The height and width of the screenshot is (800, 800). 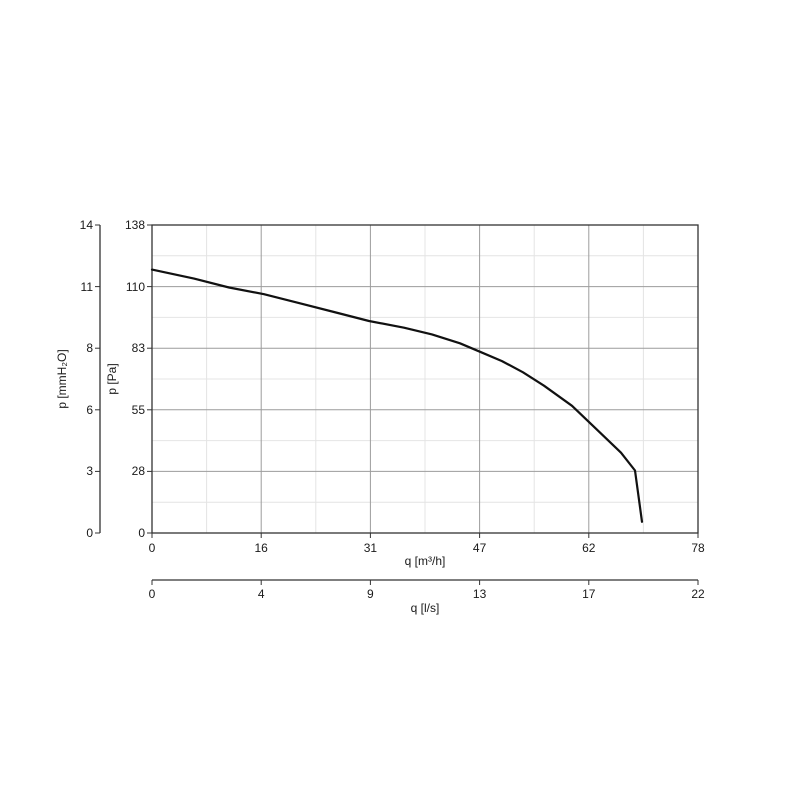 What do you see at coordinates (698, 594) in the screenshot?
I see `x-tick-label-ls: 22` at bounding box center [698, 594].